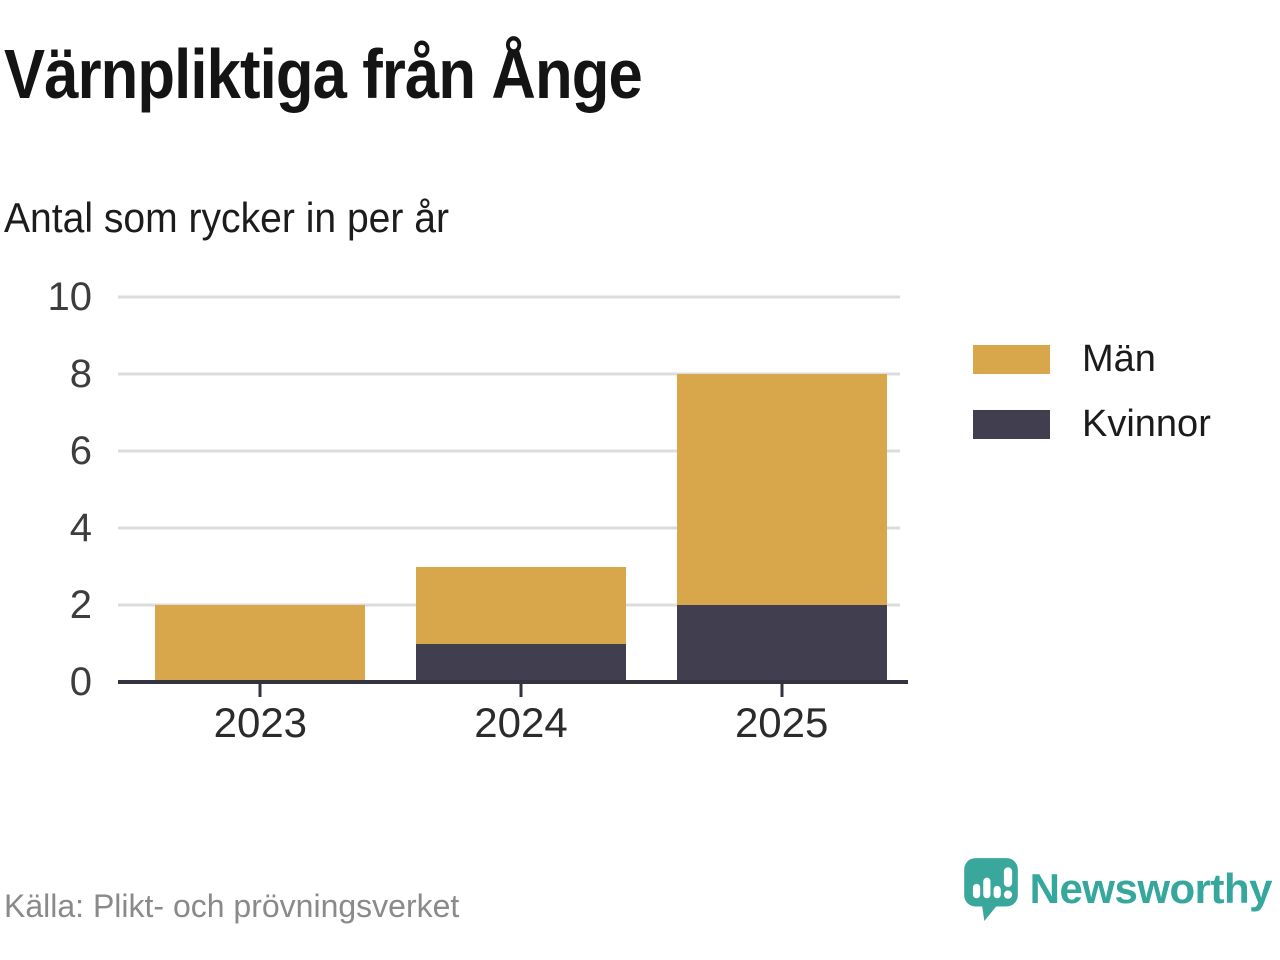 The width and height of the screenshot is (1280, 960). What do you see at coordinates (80, 374) in the screenshot?
I see `y-tick-label: 8` at bounding box center [80, 374].